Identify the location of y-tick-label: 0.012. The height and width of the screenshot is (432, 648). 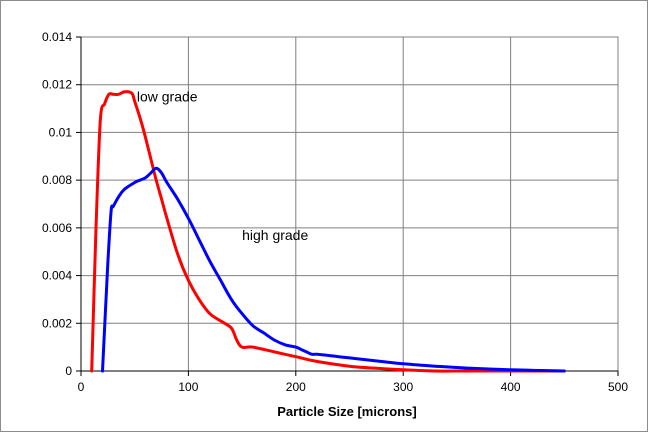
(57, 85).